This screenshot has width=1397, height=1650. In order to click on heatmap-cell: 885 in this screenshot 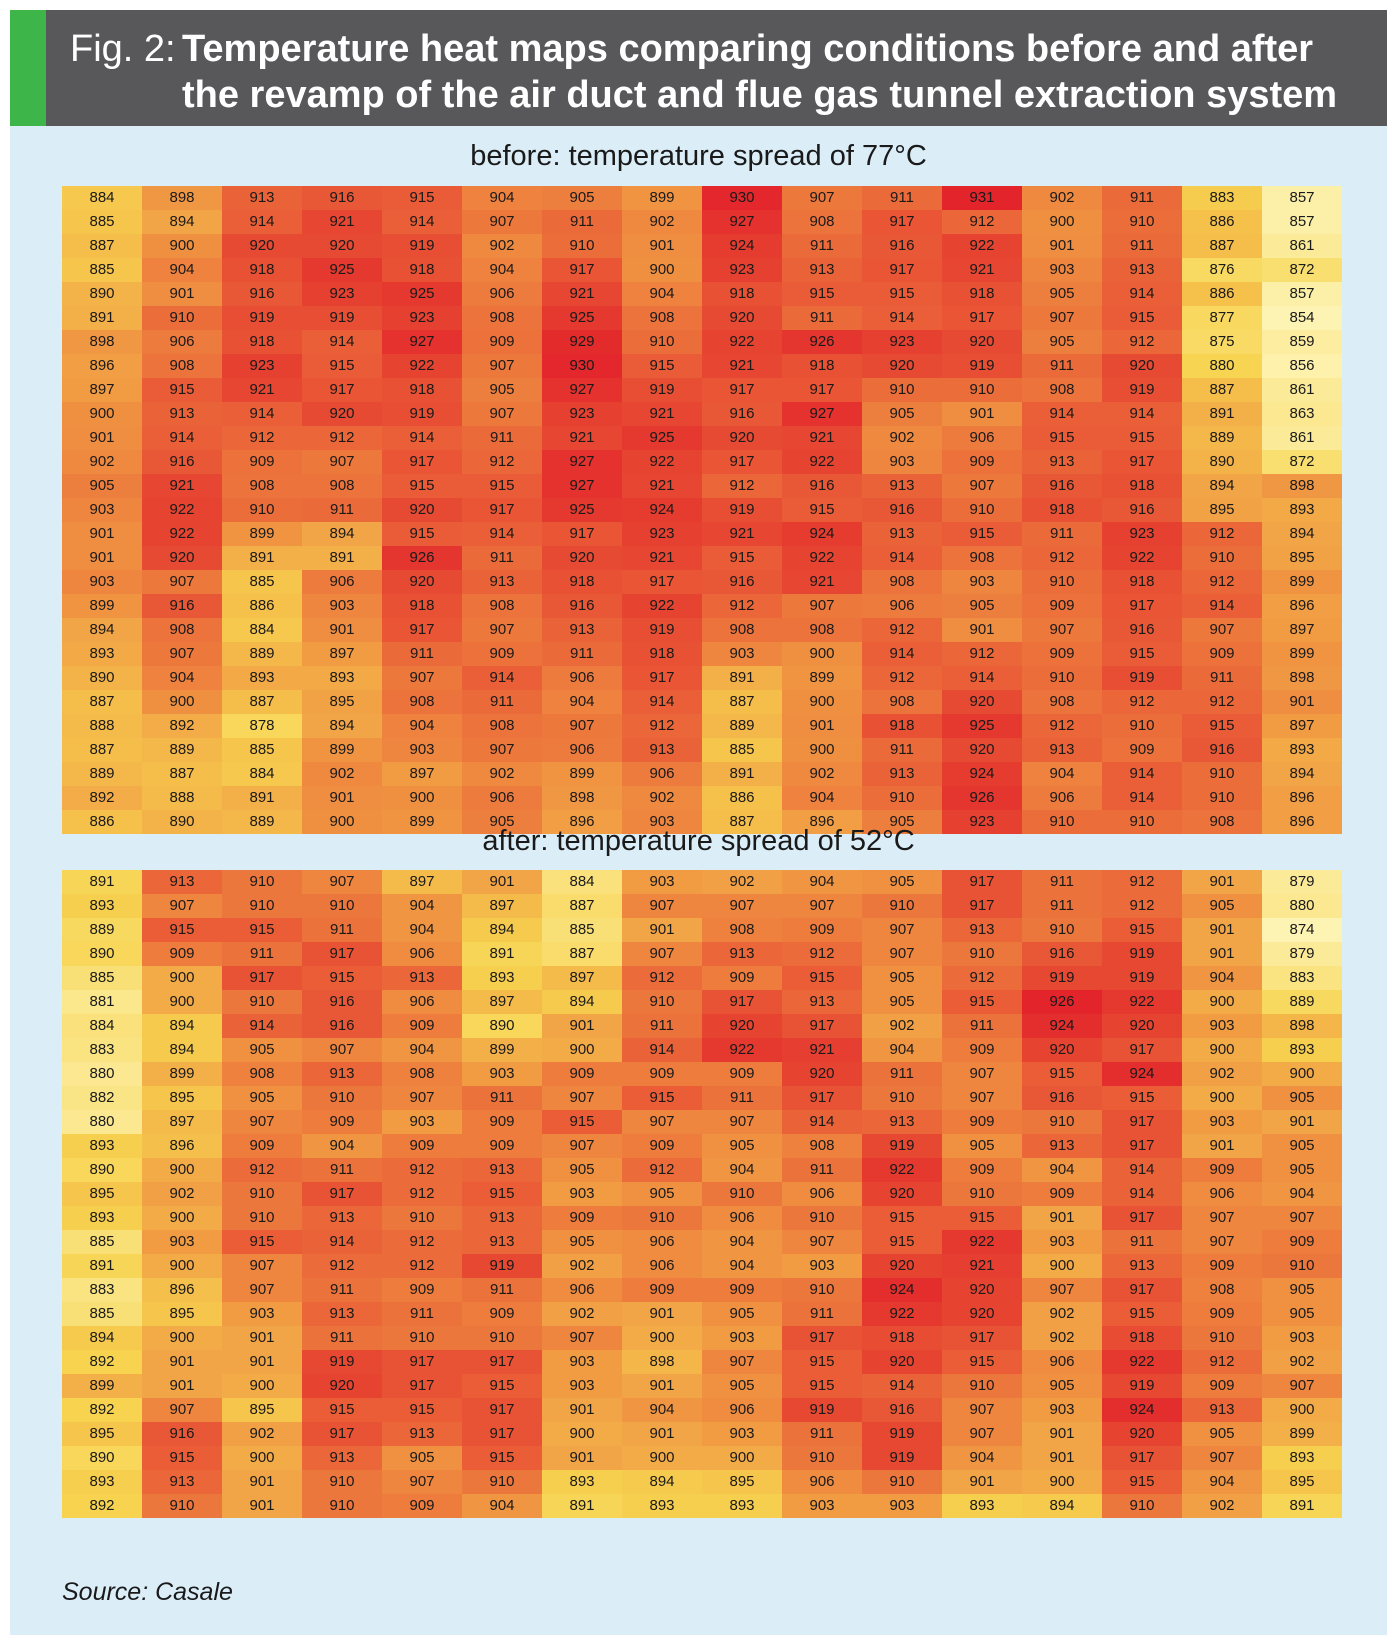, I will do `click(102, 270)`.